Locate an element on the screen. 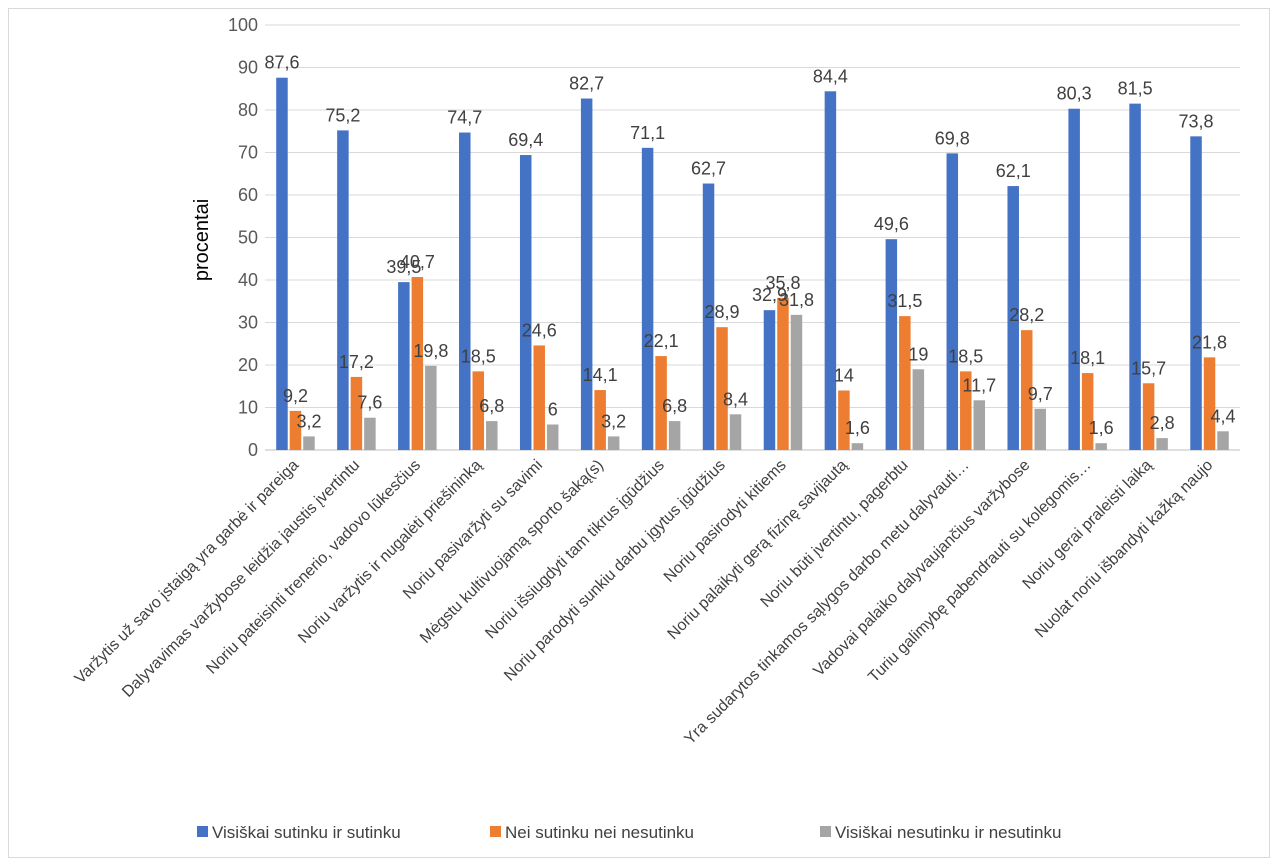 Image resolution: width=1280 pixels, height=863 pixels. data-label: 84,4 is located at coordinates (830, 76).